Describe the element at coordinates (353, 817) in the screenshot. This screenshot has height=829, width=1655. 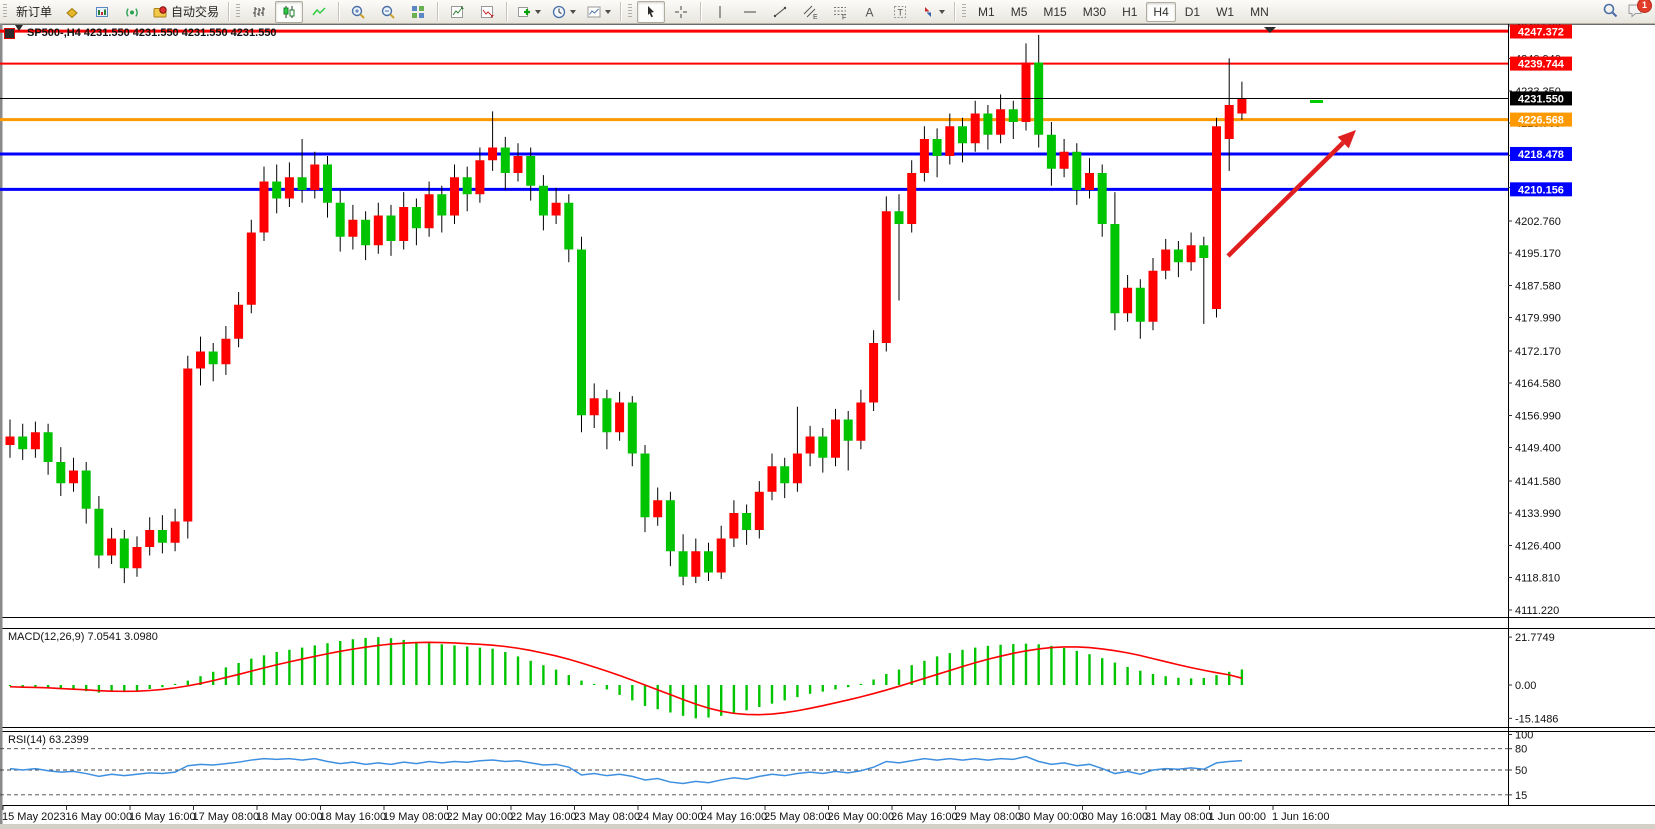
I see `svg-text: 18 May 16:00` at that location.